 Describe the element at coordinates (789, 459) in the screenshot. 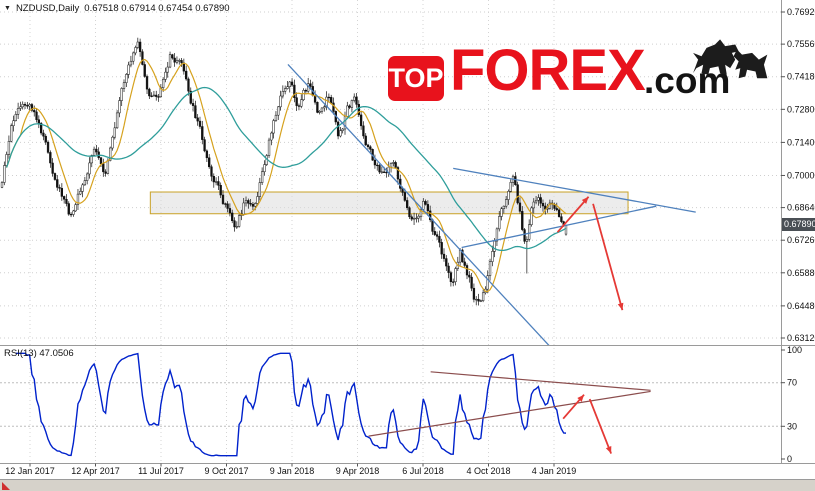

I see `svg-text: 0` at that location.